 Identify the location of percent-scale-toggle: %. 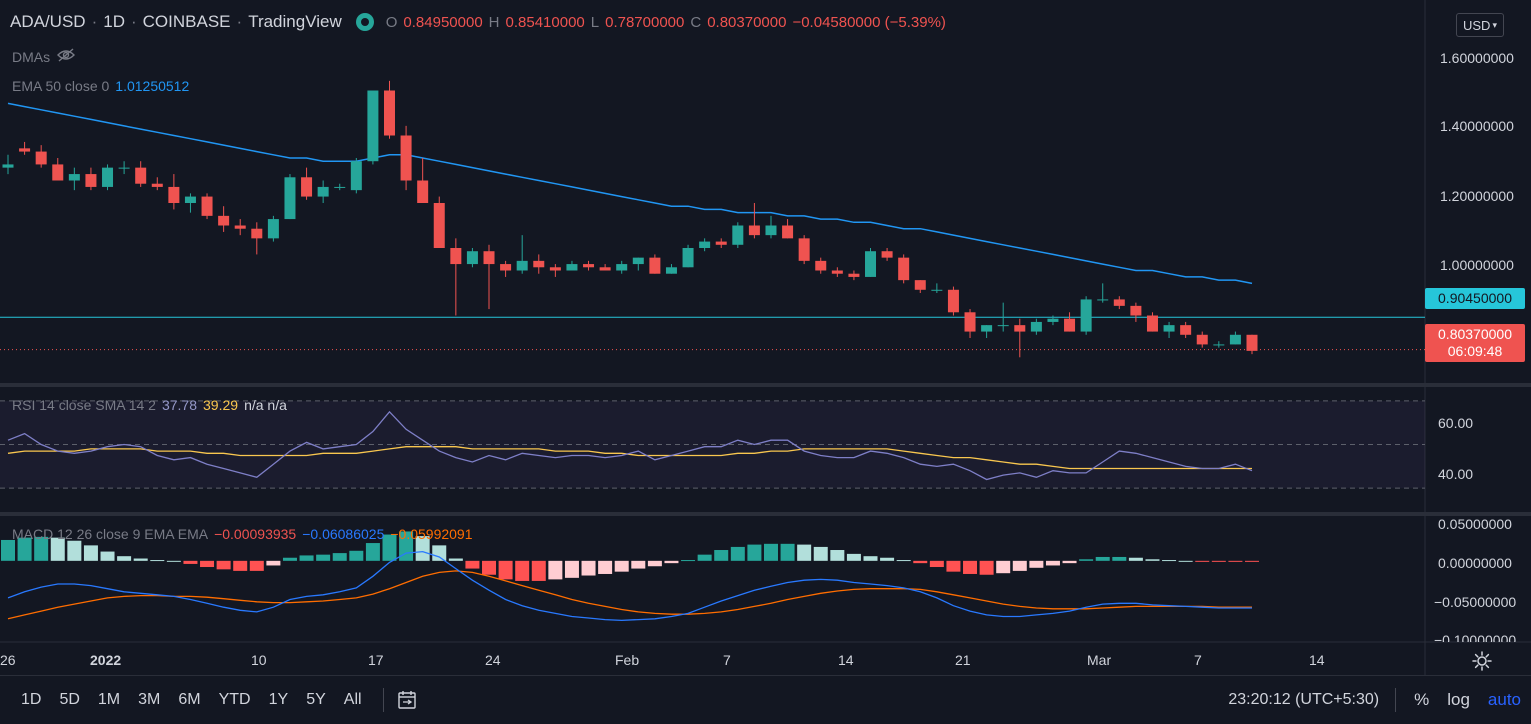
(1422, 699).